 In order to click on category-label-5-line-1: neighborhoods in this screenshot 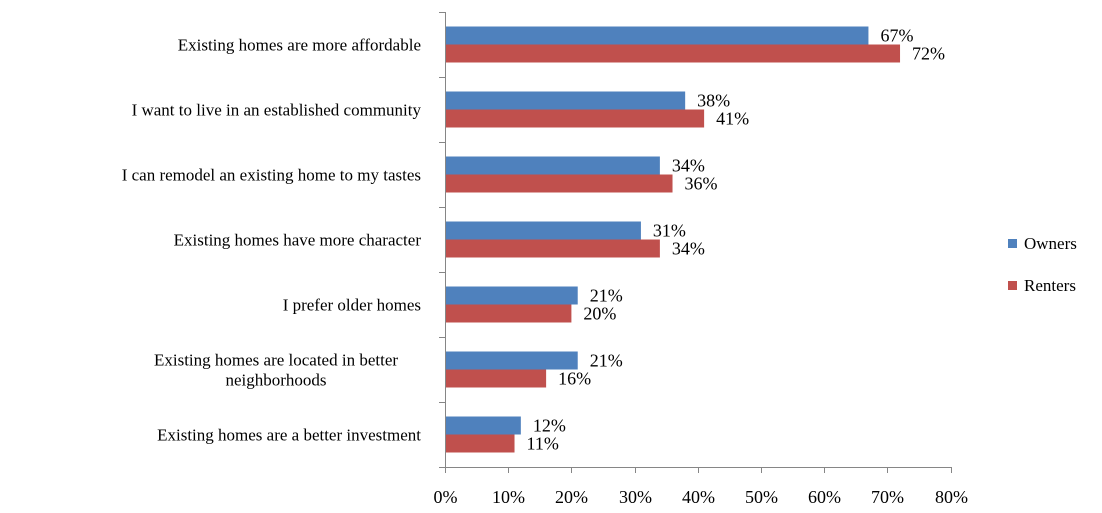, I will do `click(275, 380)`.